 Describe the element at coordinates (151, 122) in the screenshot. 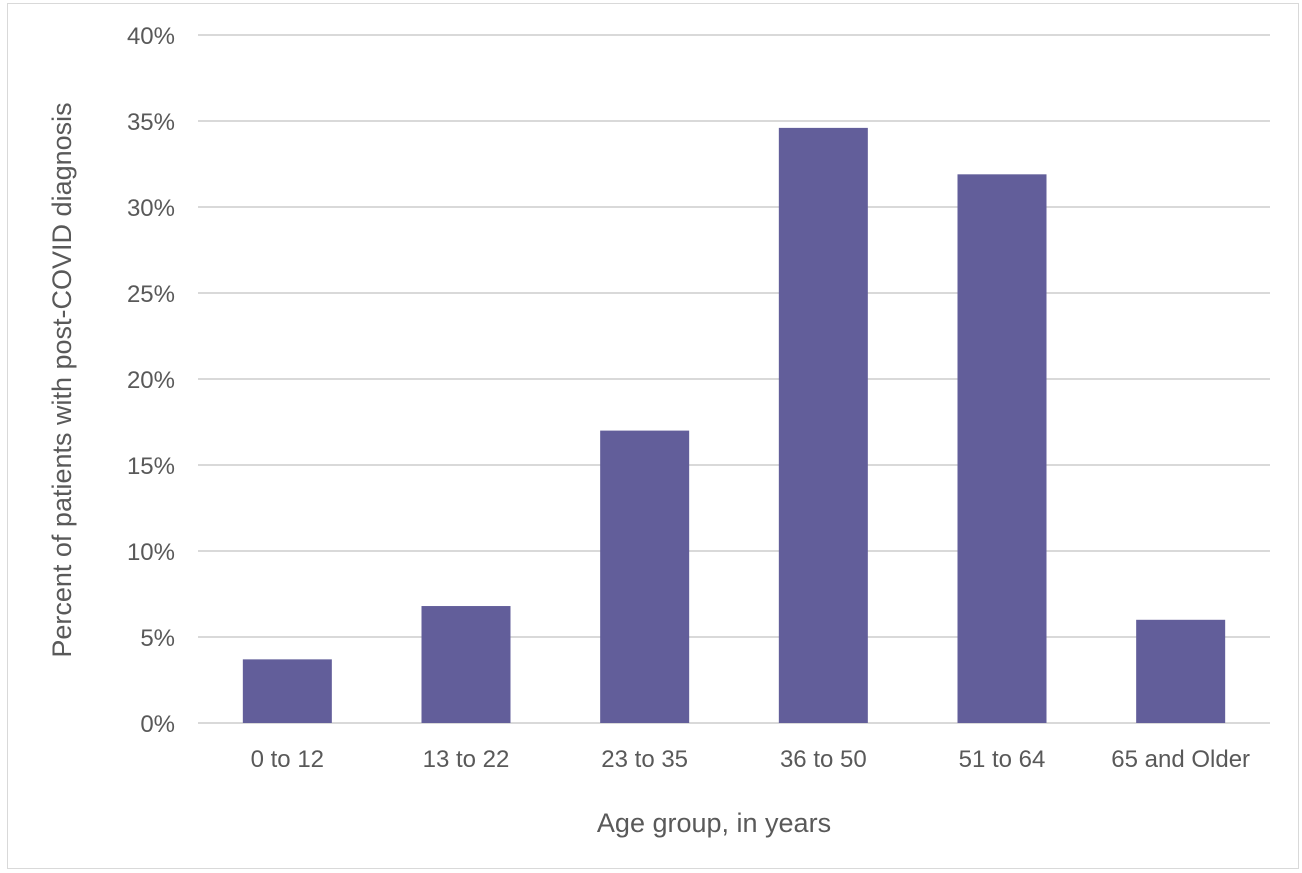

I see `y-tick-label: 35%` at that location.